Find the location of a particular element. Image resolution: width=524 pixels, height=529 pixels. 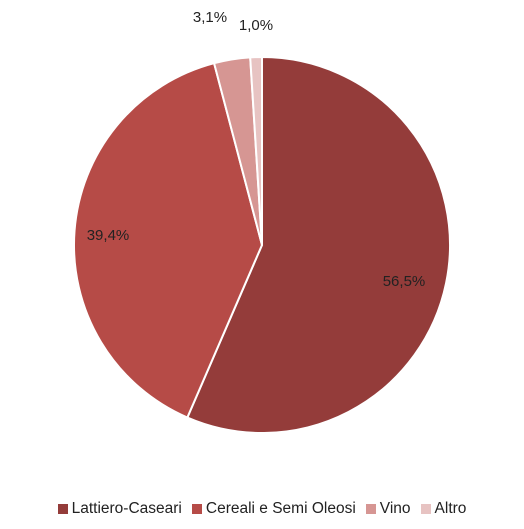

legend-item-altro: Altro is located at coordinates (443, 509).